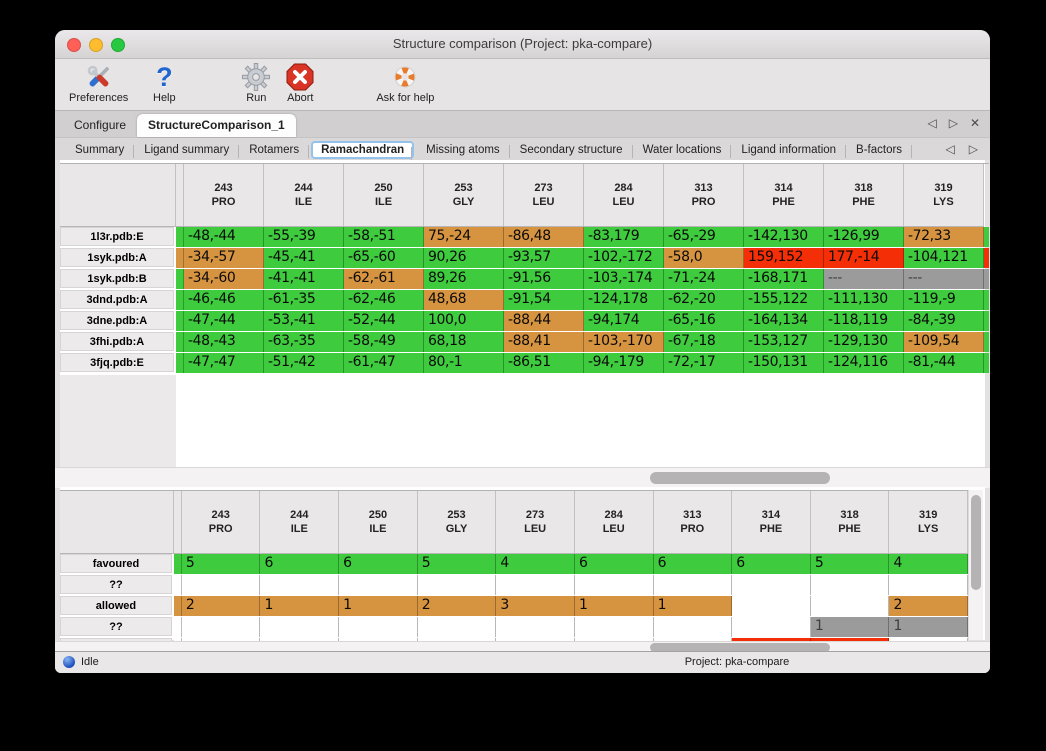 Image resolution: width=1046 pixels, height=751 pixels. Describe the element at coordinates (463, 150) in the screenshot. I see `subtab-missing-atoms: Missing atoms` at that location.